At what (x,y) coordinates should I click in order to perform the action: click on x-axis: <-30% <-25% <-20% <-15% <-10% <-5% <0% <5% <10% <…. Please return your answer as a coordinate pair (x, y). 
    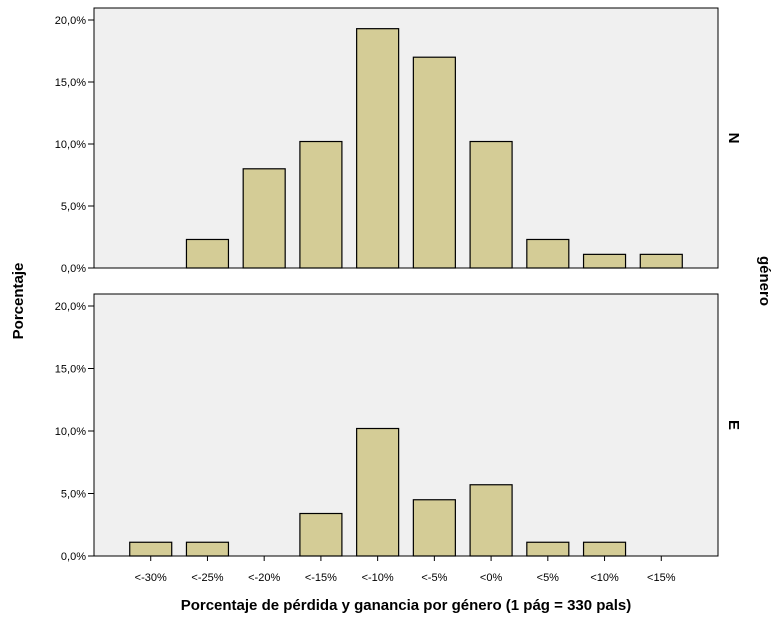
    Looking at the image, I should click on (405, 570).